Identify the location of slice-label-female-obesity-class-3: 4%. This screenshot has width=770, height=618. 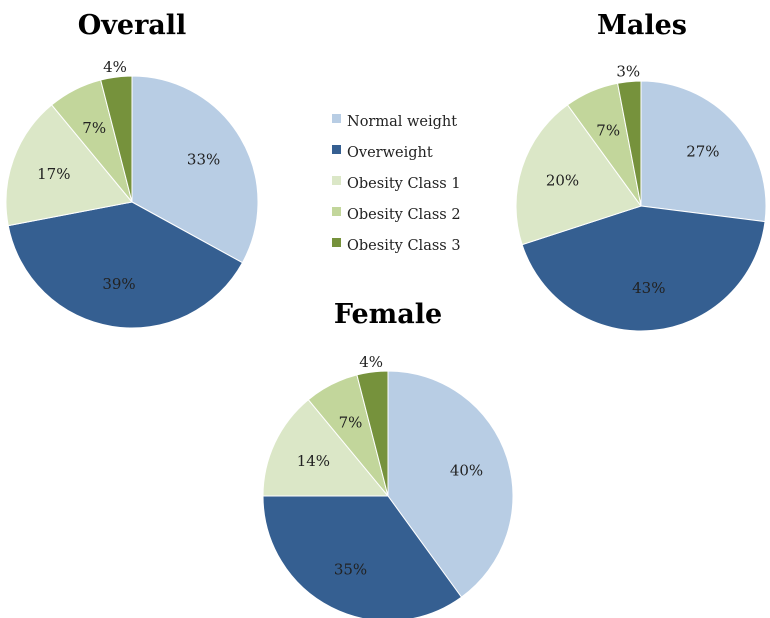
(371, 362).